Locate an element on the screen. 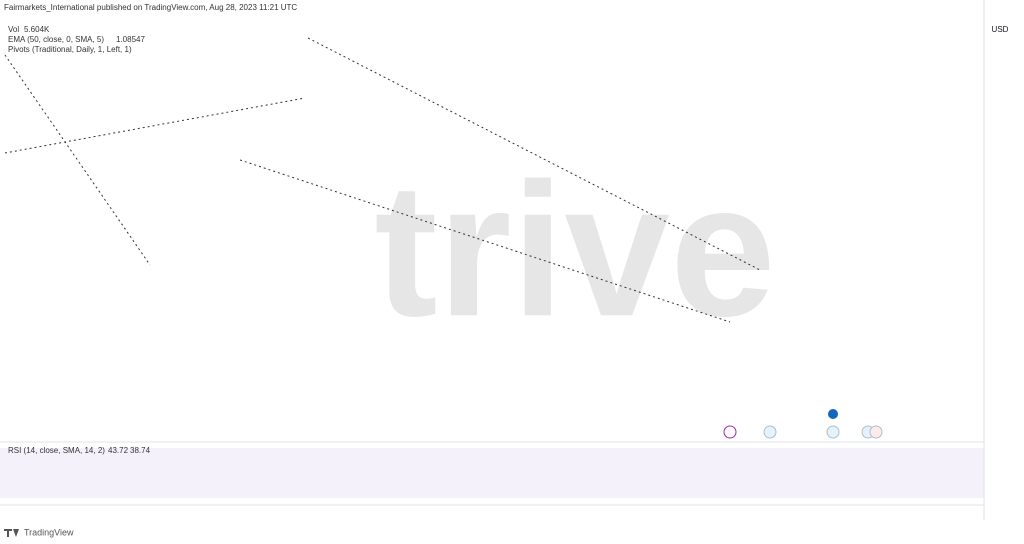 The width and height of the screenshot is (1024, 544). rsi-header-ma: 38.74 is located at coordinates (140, 450).